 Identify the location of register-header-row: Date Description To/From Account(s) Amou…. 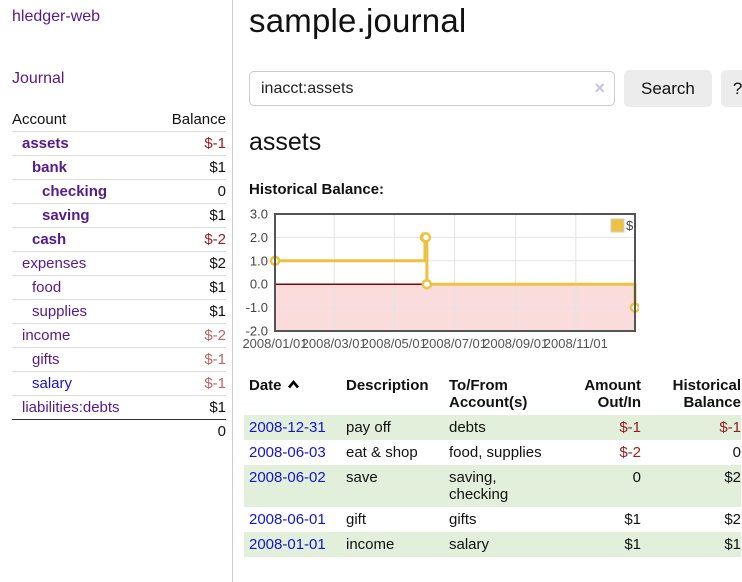
(492, 394).